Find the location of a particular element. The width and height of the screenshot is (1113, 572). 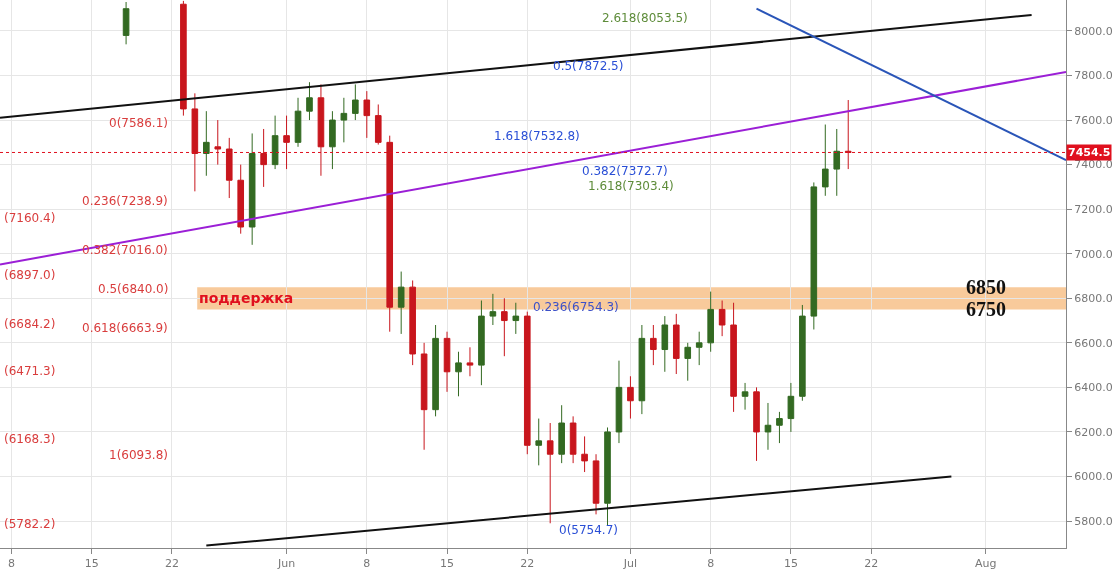

x-tick-label: Aug is located at coordinates (986, 564).